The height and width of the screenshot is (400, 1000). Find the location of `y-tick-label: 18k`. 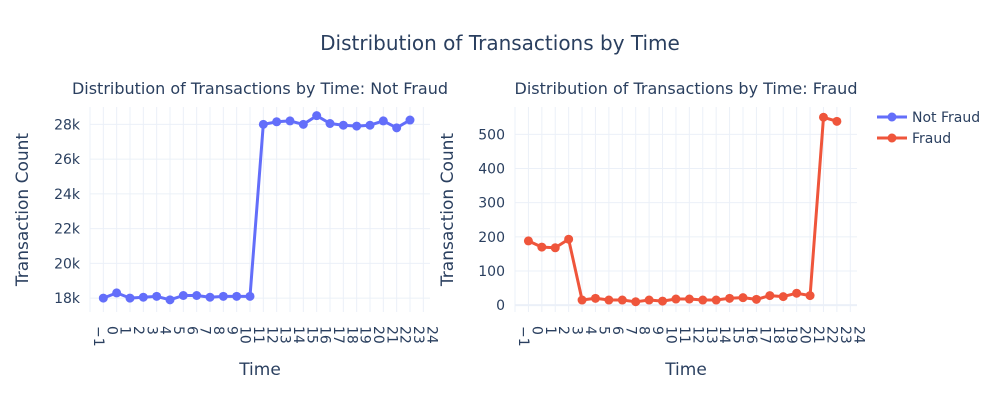

y-tick-label: 18k is located at coordinates (67, 299).